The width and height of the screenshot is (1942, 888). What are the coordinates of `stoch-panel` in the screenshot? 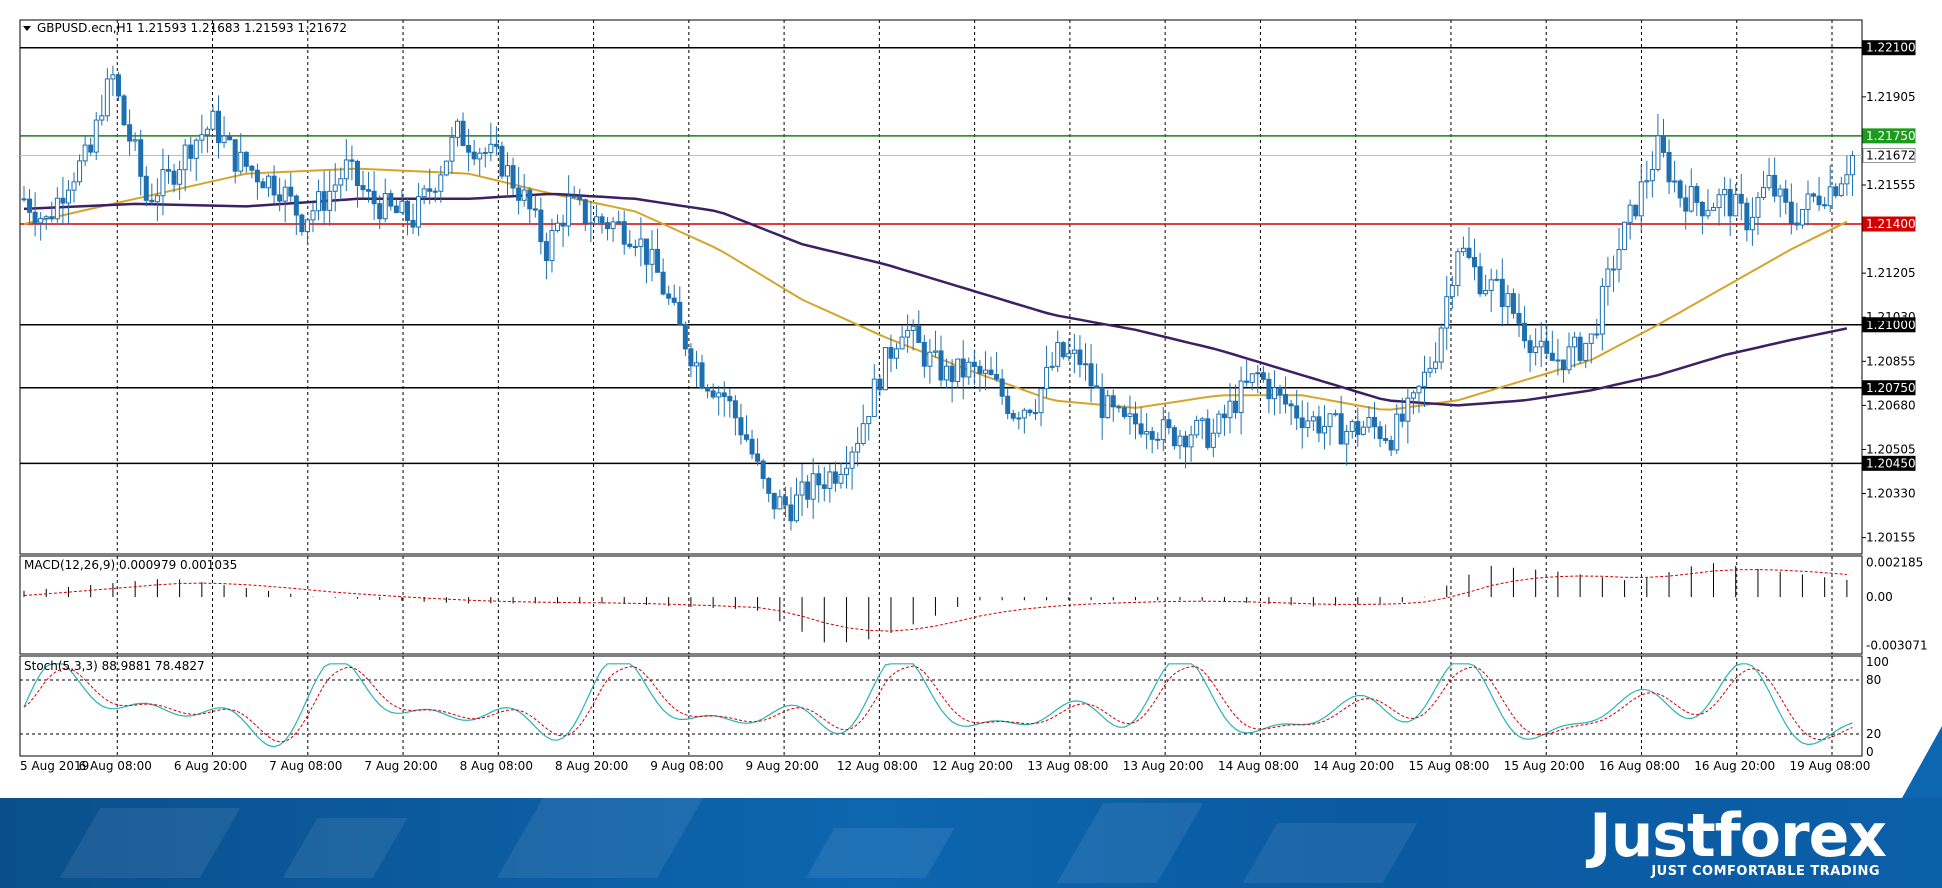 It's located at (941, 706).